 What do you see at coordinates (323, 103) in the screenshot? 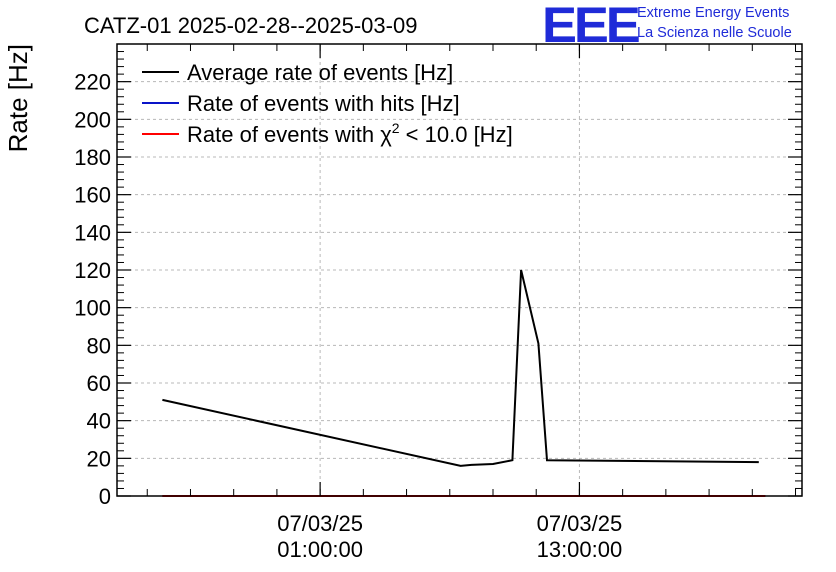
I see `legend-label-1: Rate of events with hits [Hz]` at bounding box center [323, 103].